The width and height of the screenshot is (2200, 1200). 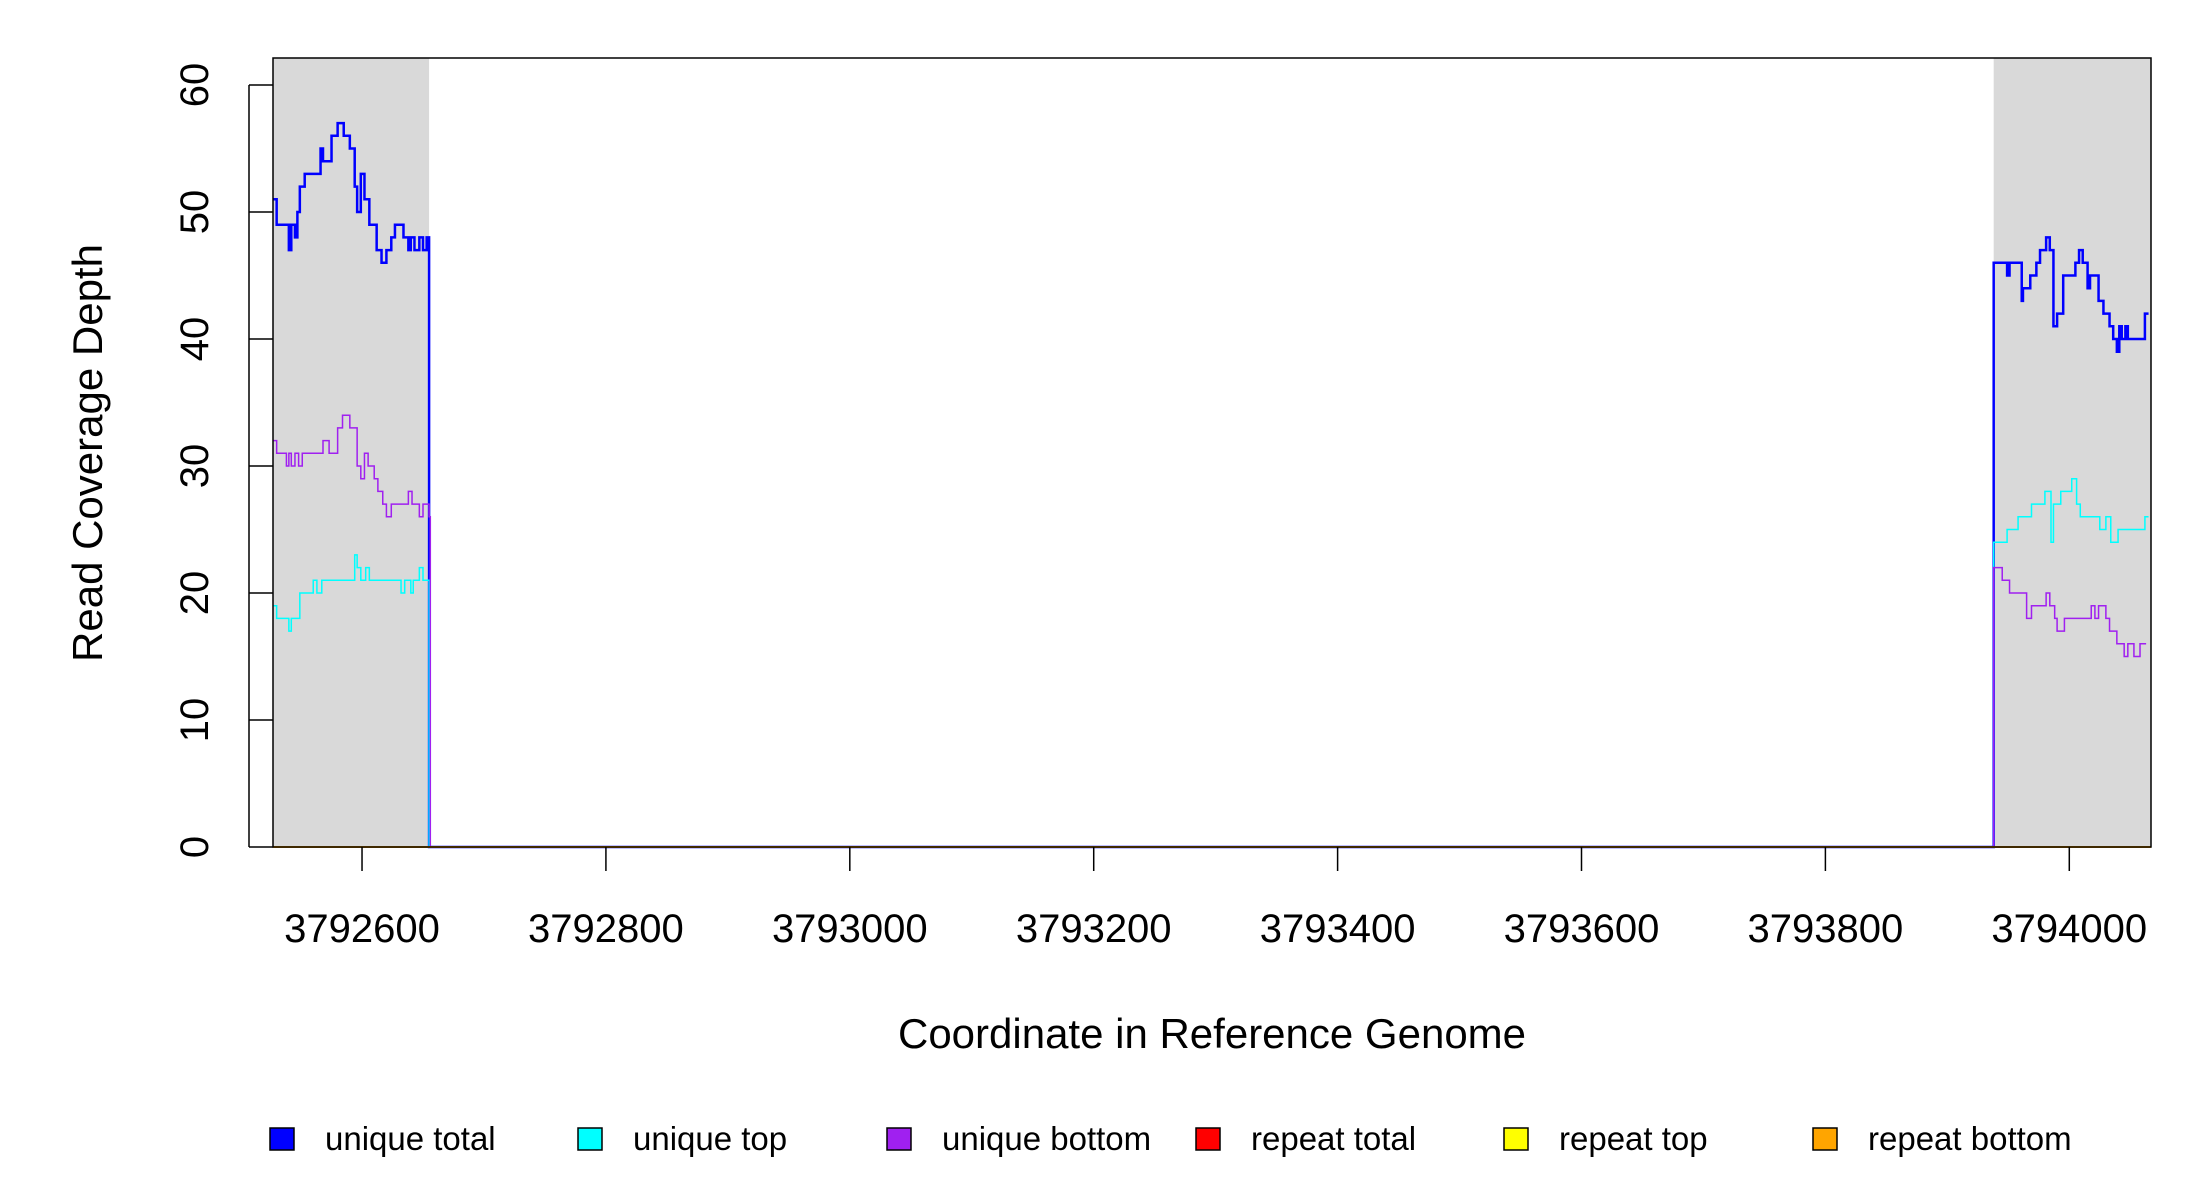 What do you see at coordinates (1212, 1033) in the screenshot?
I see `x-axis-title: Coordinate in Reference Genome` at bounding box center [1212, 1033].